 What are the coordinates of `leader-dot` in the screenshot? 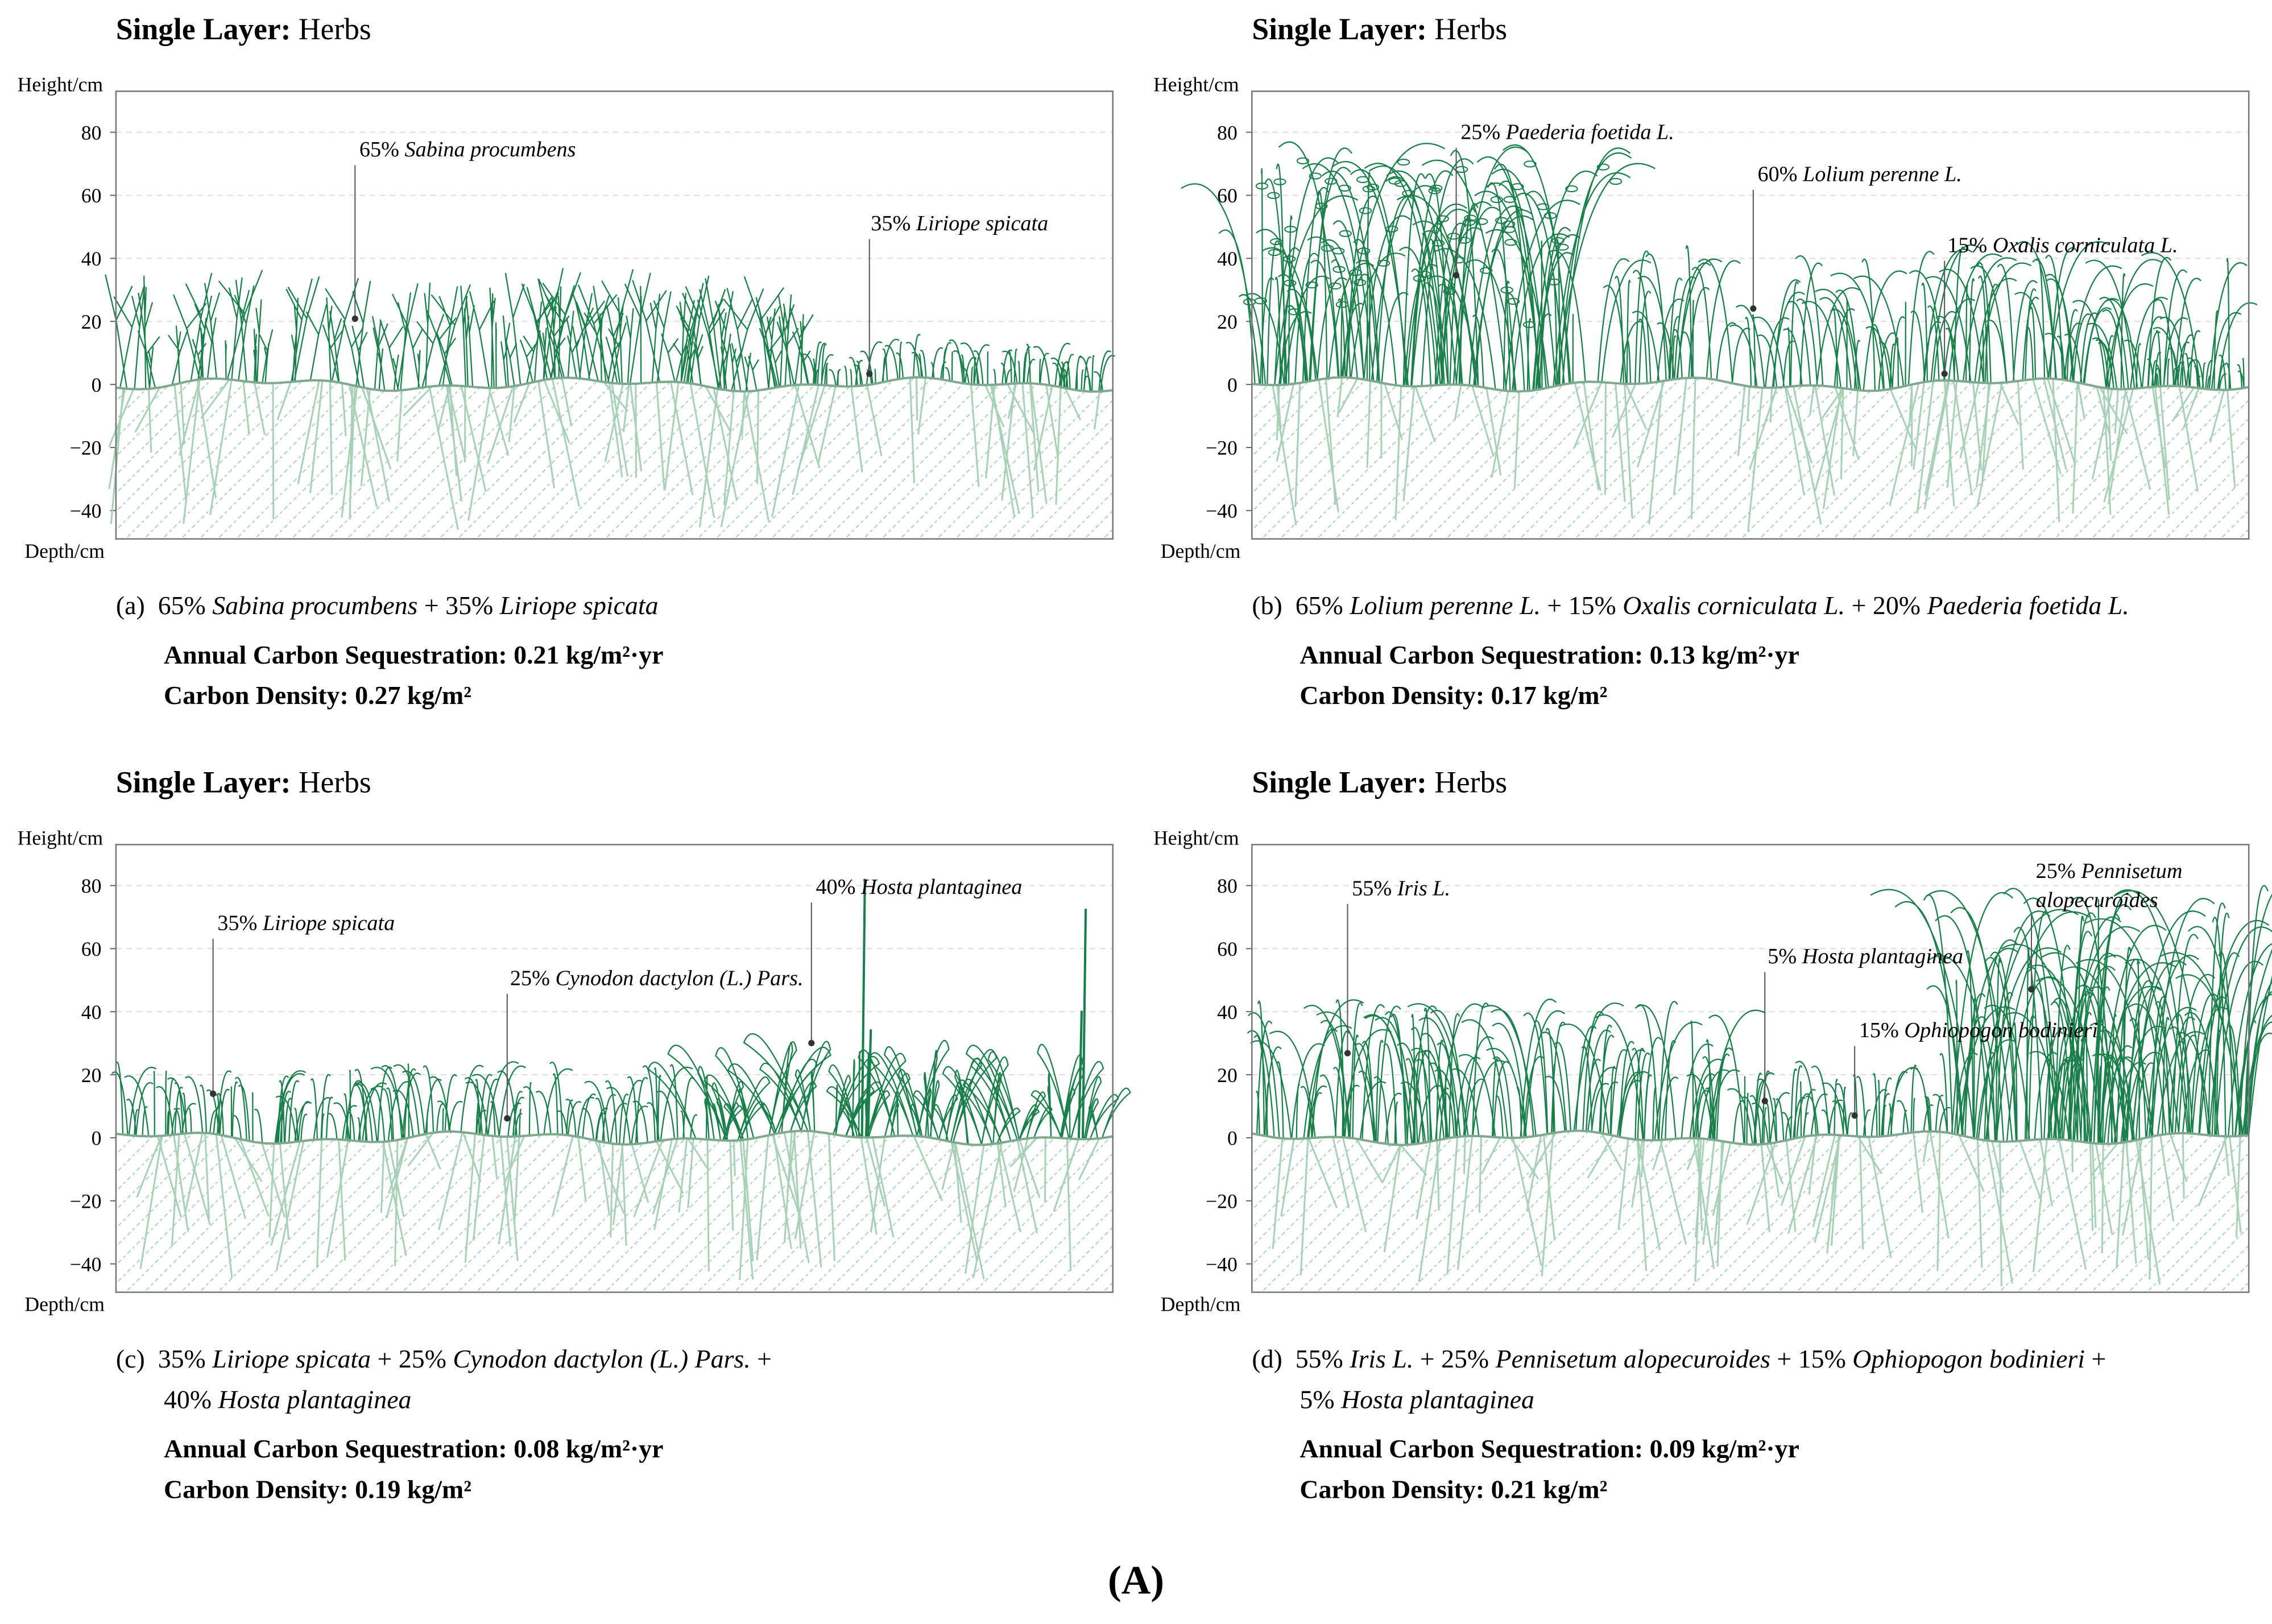 It's located at (1456, 275).